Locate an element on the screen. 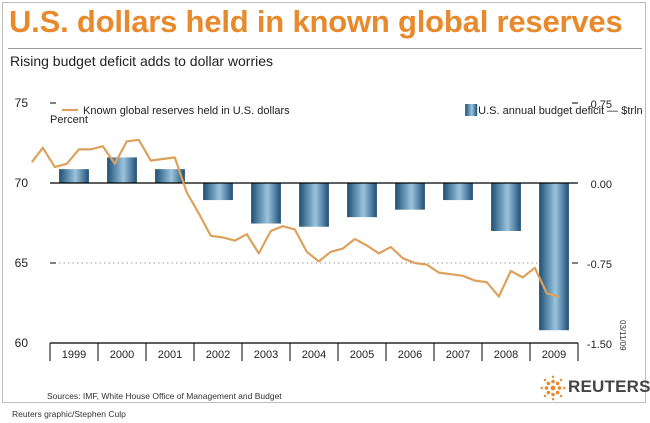 This screenshot has width=650, height=423. x-tick-label-2003: 2003 is located at coordinates (266, 355).